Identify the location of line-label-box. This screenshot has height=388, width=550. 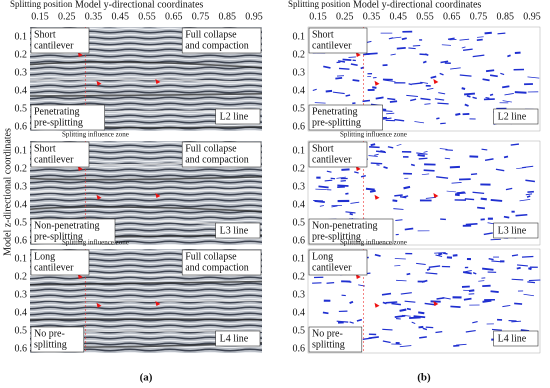
(516, 230).